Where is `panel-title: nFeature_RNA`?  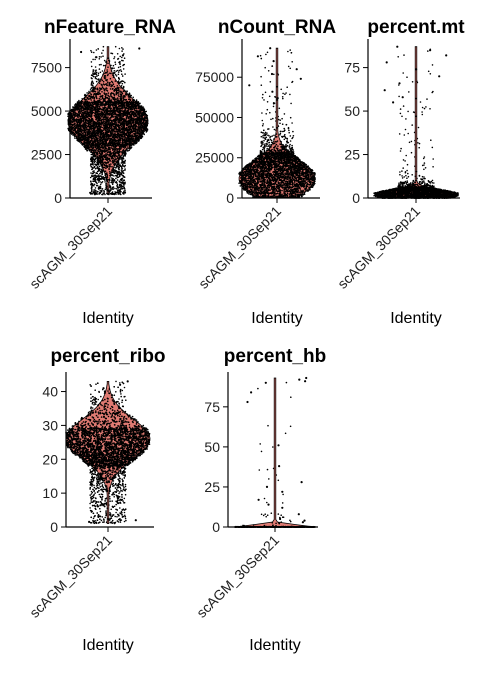
panel-title: nFeature_RNA is located at coordinates (110, 27).